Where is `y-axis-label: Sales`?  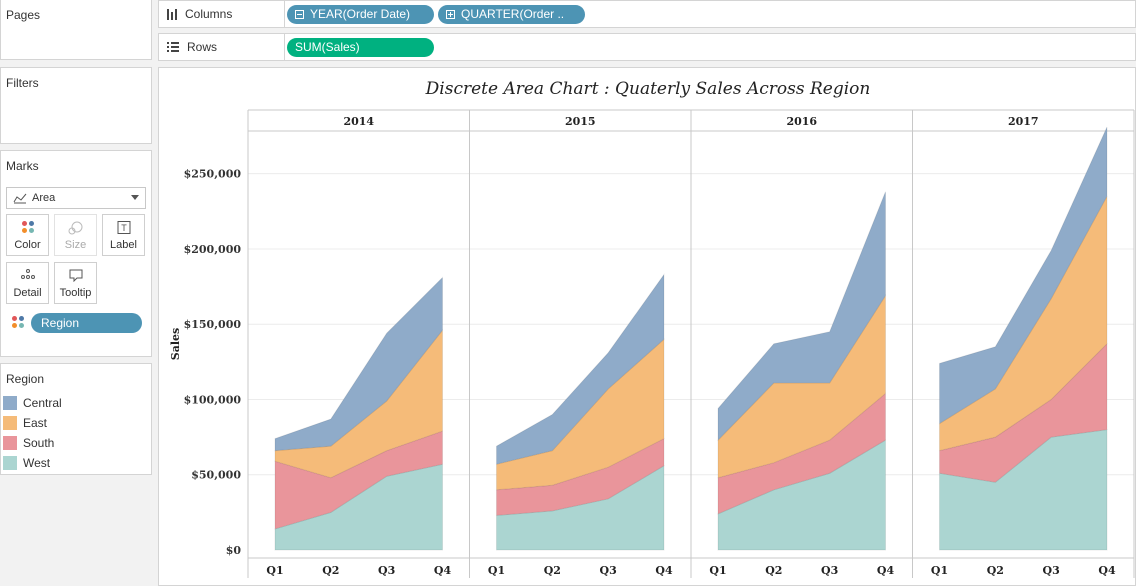 y-axis-label: Sales is located at coordinates (175, 344).